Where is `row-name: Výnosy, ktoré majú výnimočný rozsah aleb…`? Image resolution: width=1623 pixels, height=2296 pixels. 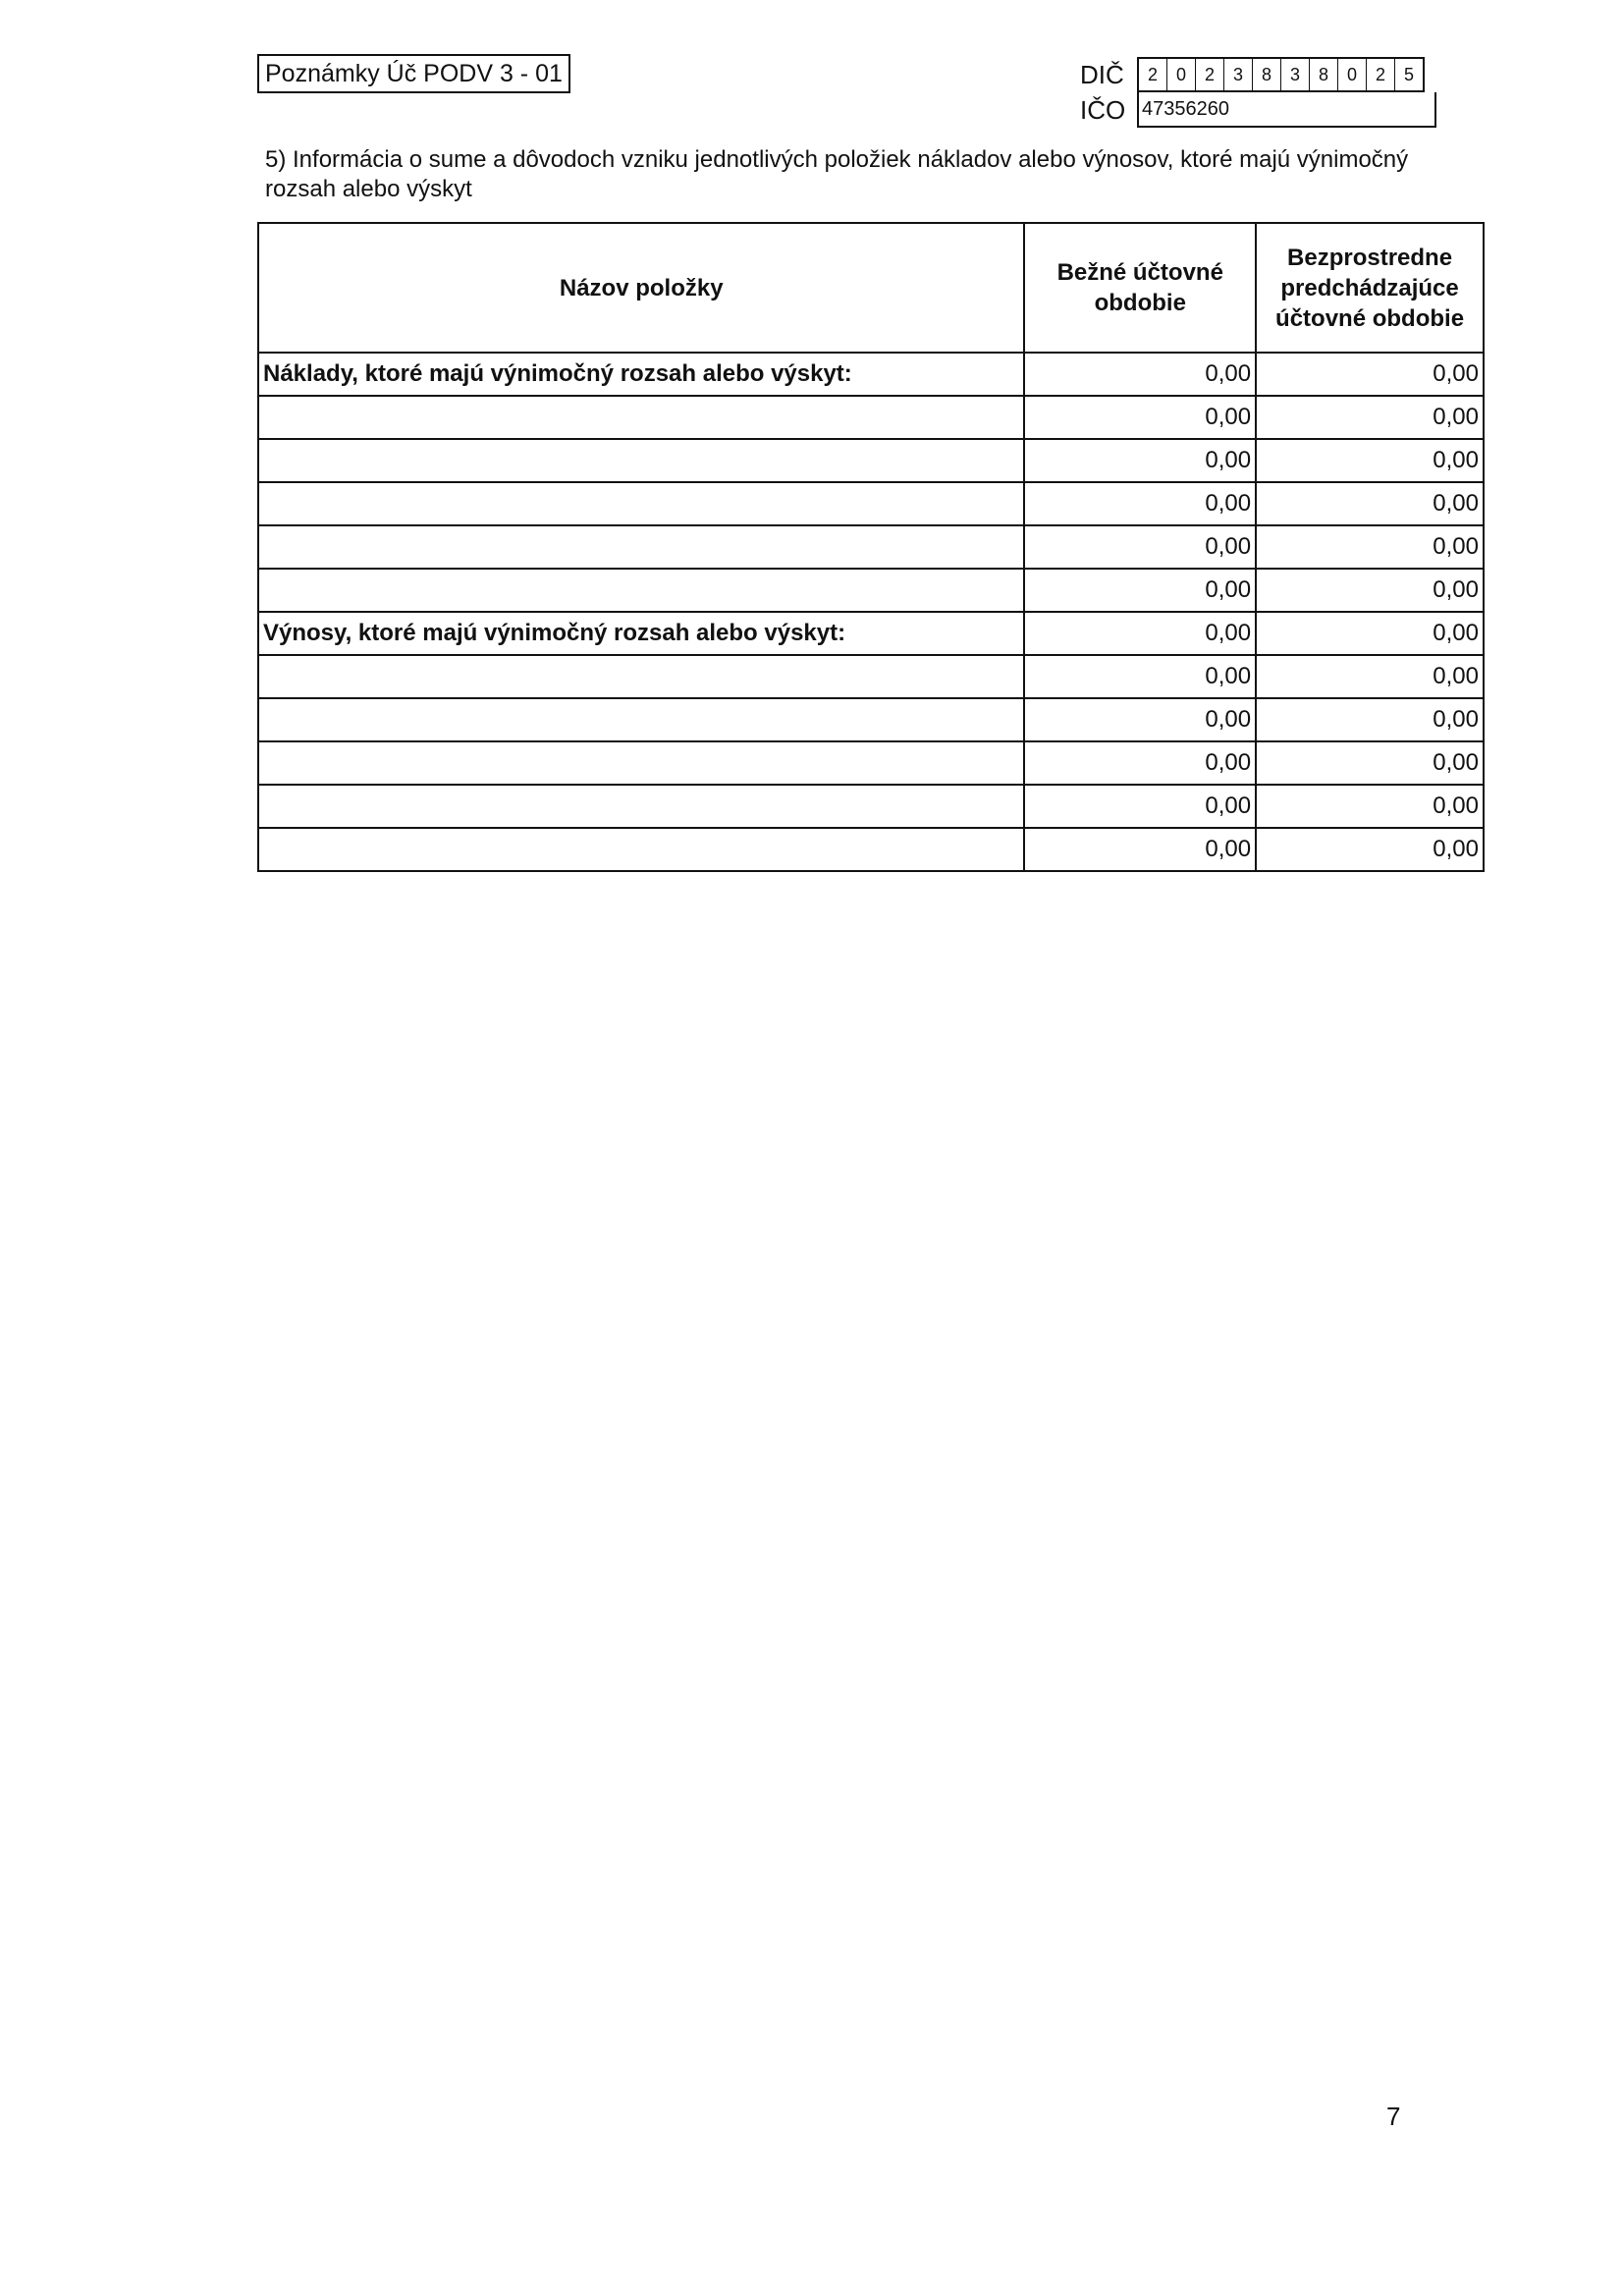
row-name: Výnosy, ktoré majú výnimočný rozsah aleb… is located at coordinates (641, 633).